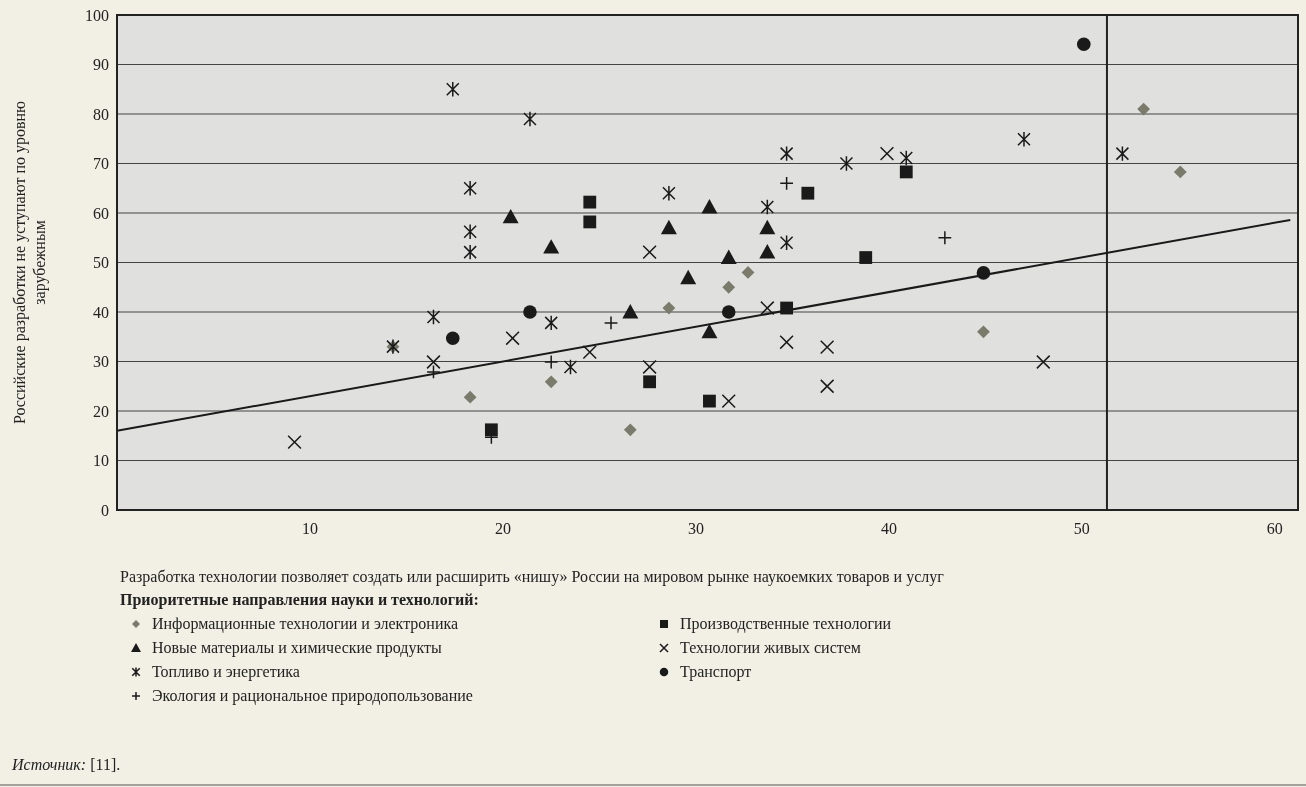  I want to click on y-tick-label: 20, so click(101, 411).